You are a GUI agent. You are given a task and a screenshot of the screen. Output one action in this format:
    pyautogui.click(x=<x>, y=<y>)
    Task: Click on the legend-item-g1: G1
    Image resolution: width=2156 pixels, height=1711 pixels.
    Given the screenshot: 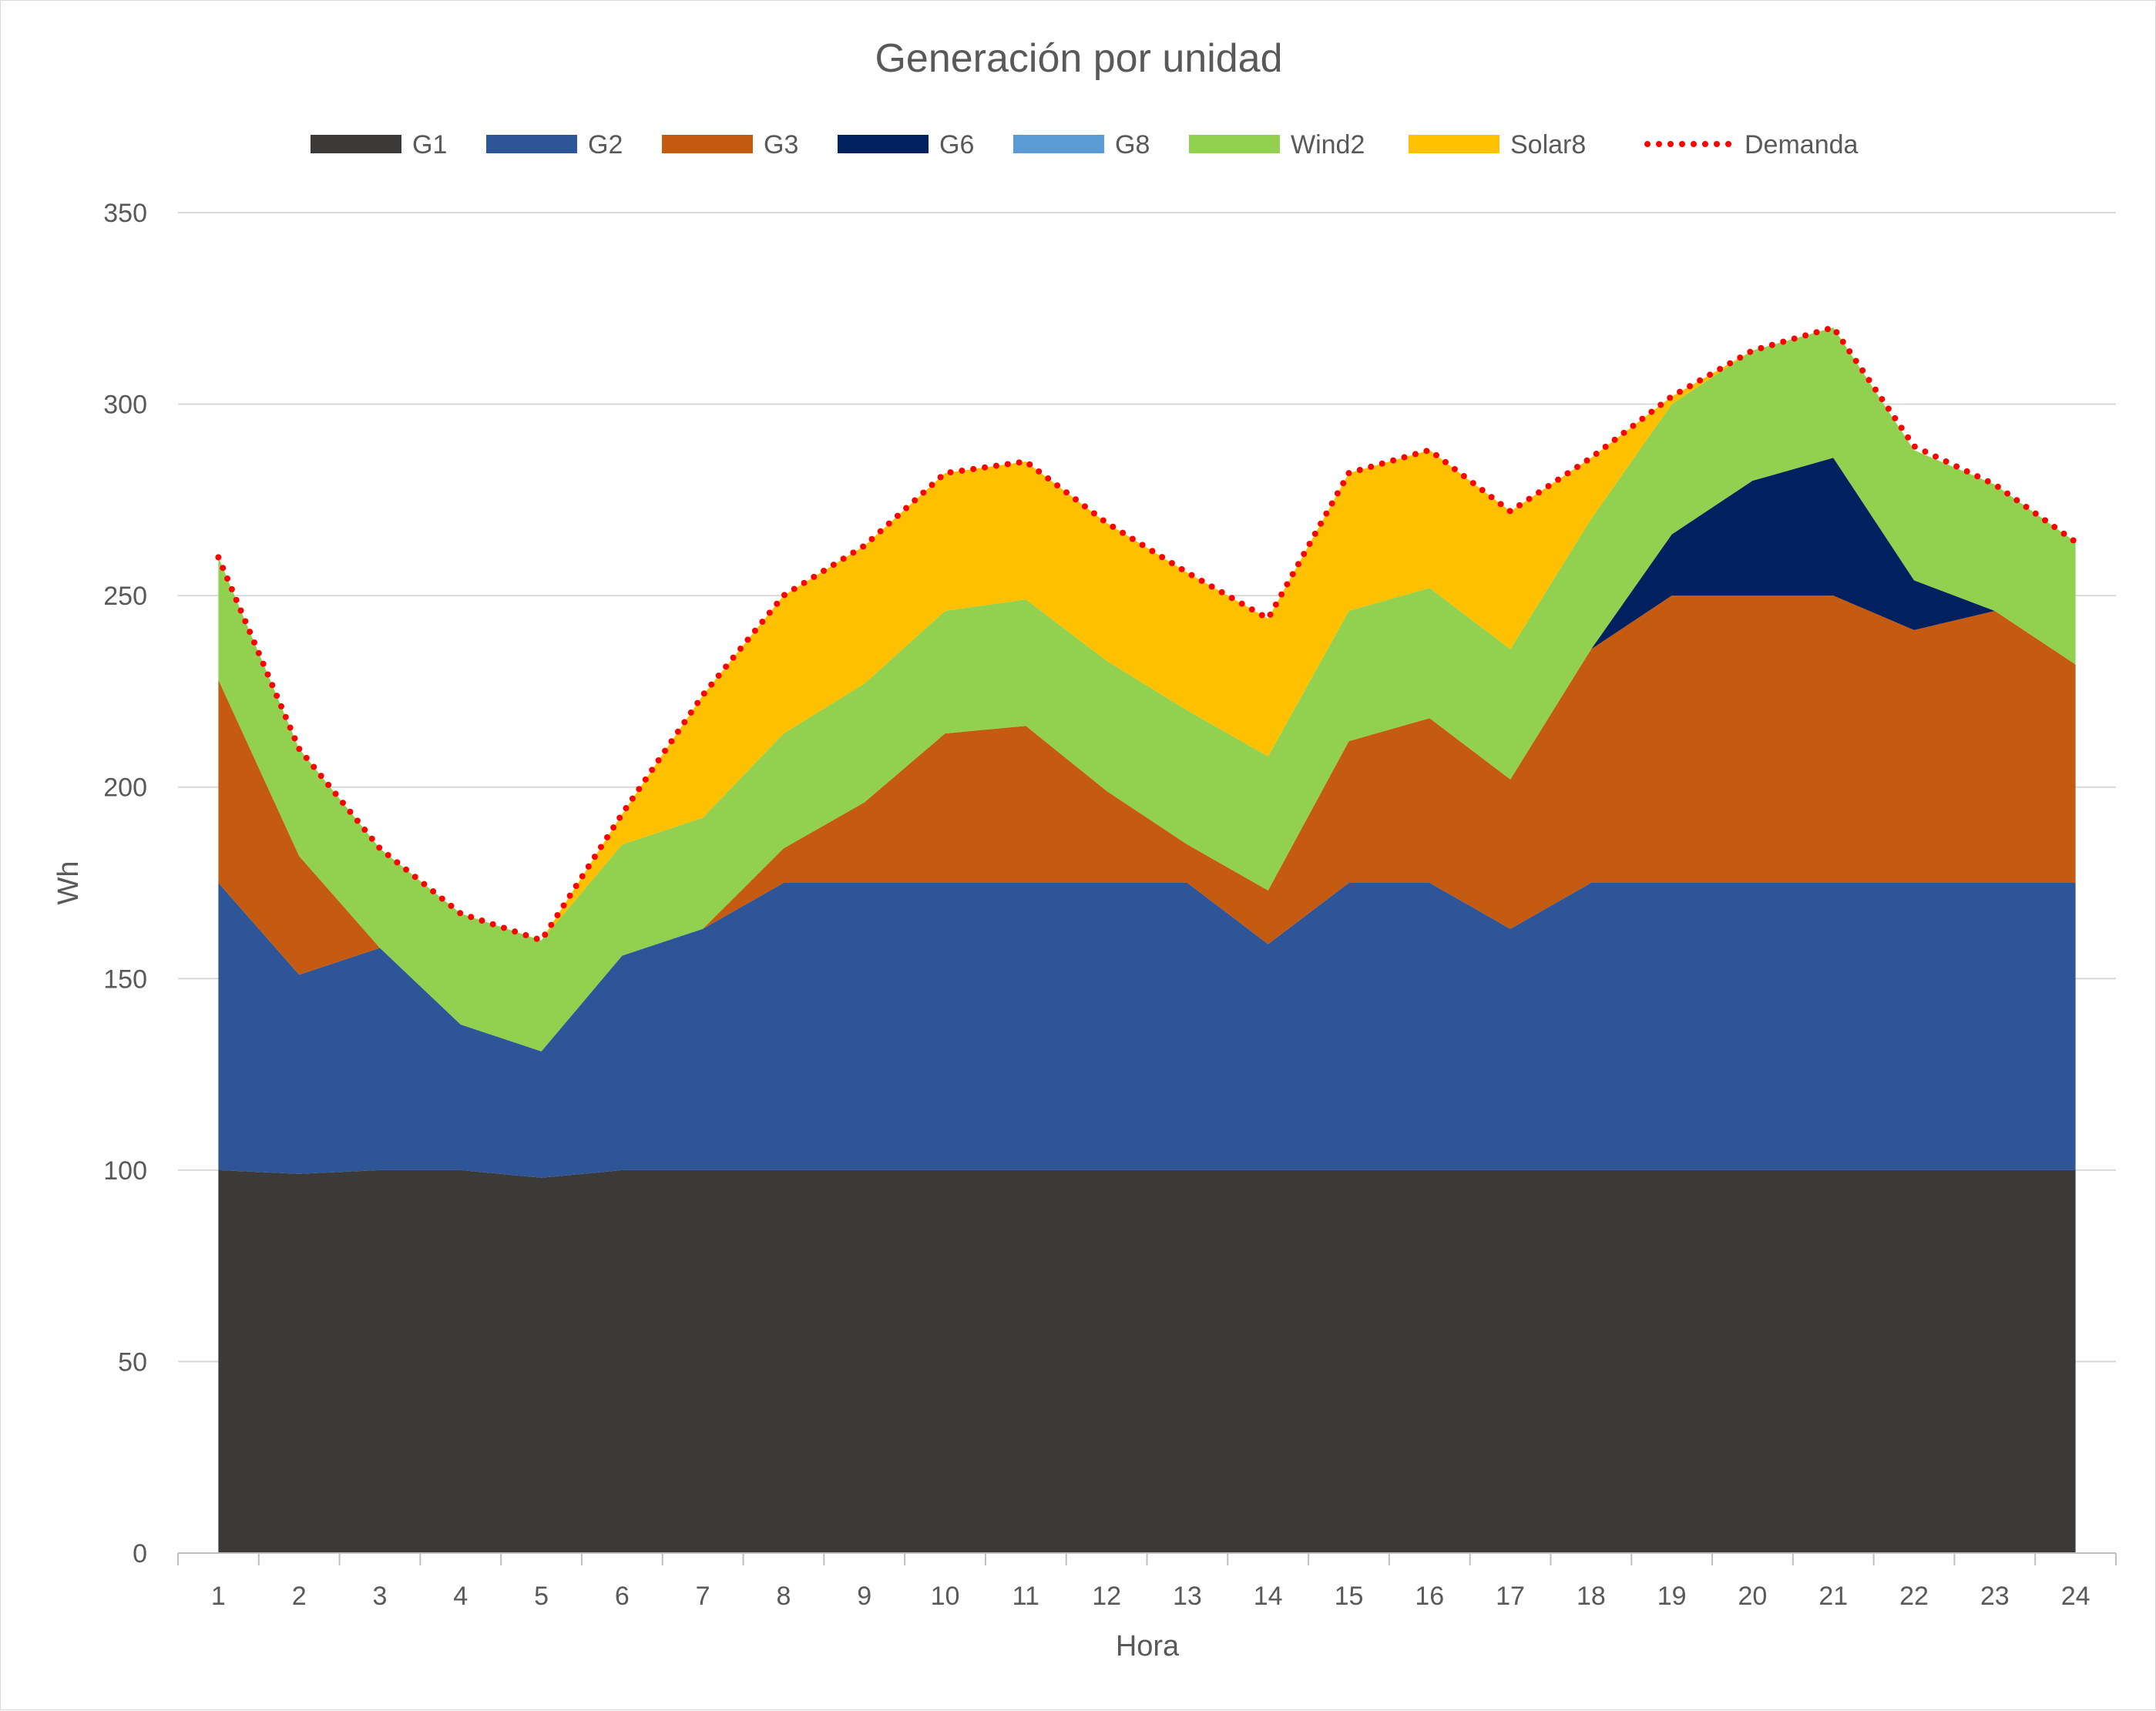 What is the action you would take?
    pyautogui.click(x=379, y=144)
    